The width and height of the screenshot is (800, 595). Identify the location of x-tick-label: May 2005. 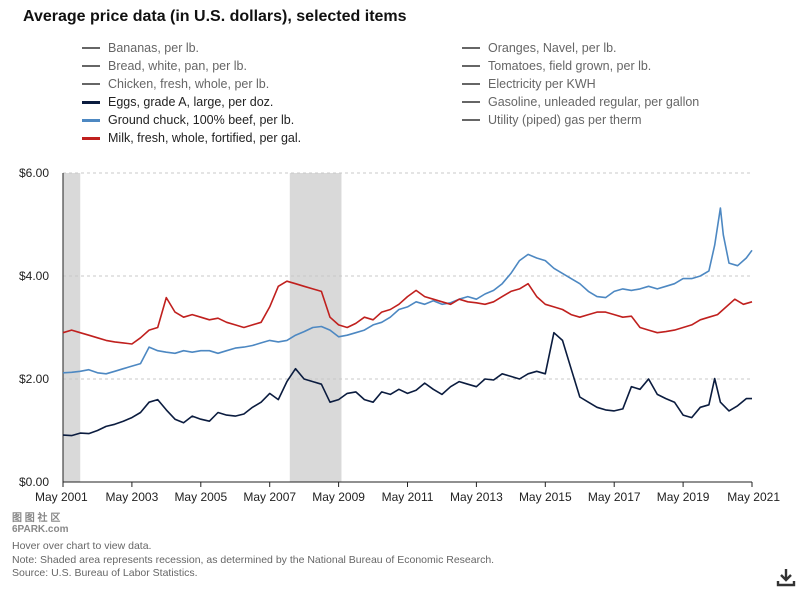
(200, 497).